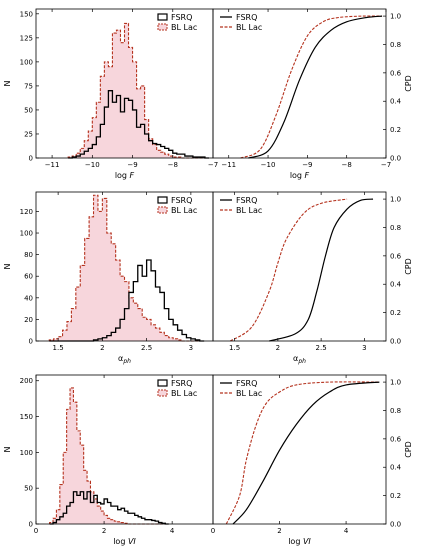 The image size is (423, 550). Describe the element at coordinates (191, 348) in the screenshot. I see `hist-x-tick-label: 3` at that location.